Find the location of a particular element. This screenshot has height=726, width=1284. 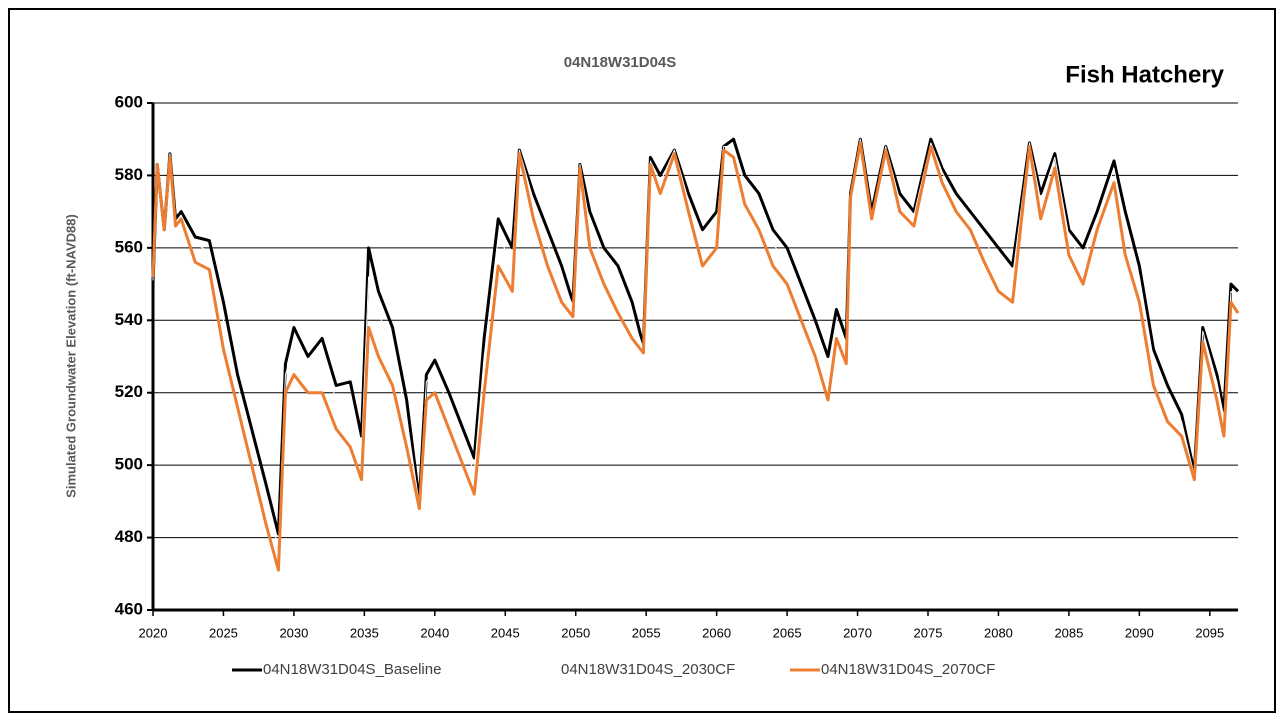

x-tick-label: 2065 is located at coordinates (787, 632).